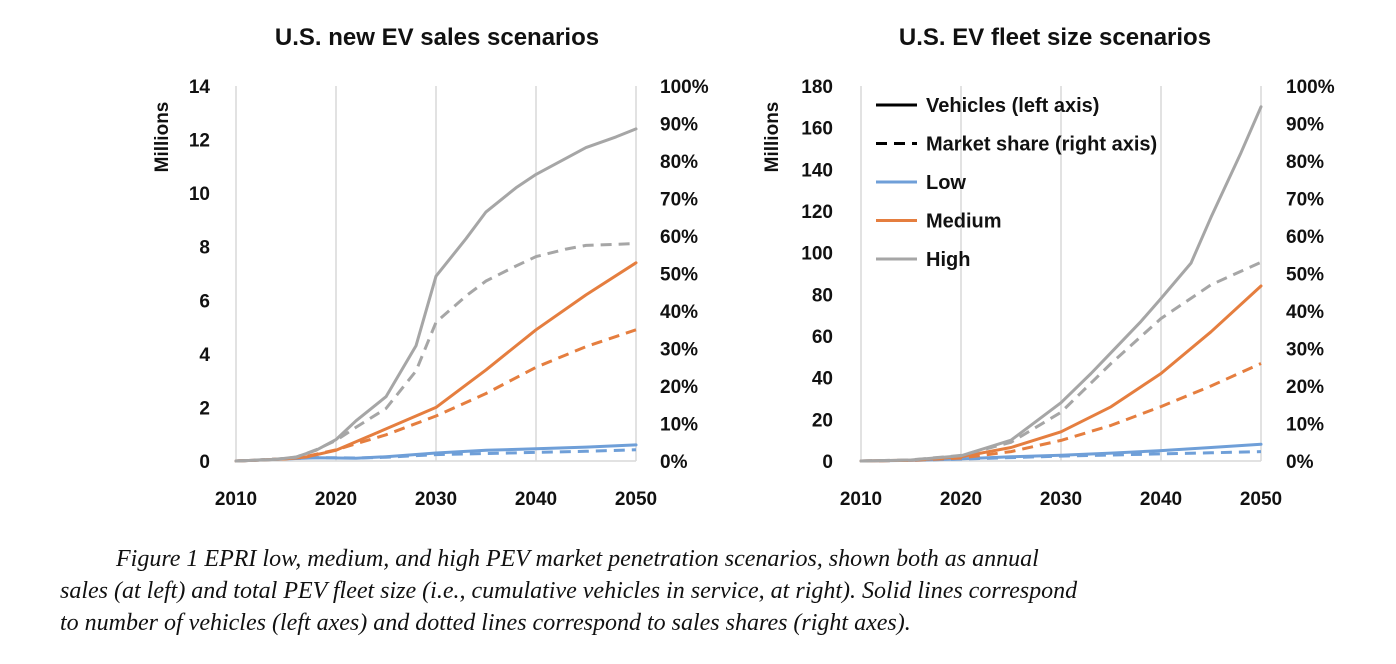 This screenshot has width=1396, height=664. Describe the element at coordinates (1055, 37) in the screenshot. I see `chart-title: U.S. EV fleet size scenarios` at that location.